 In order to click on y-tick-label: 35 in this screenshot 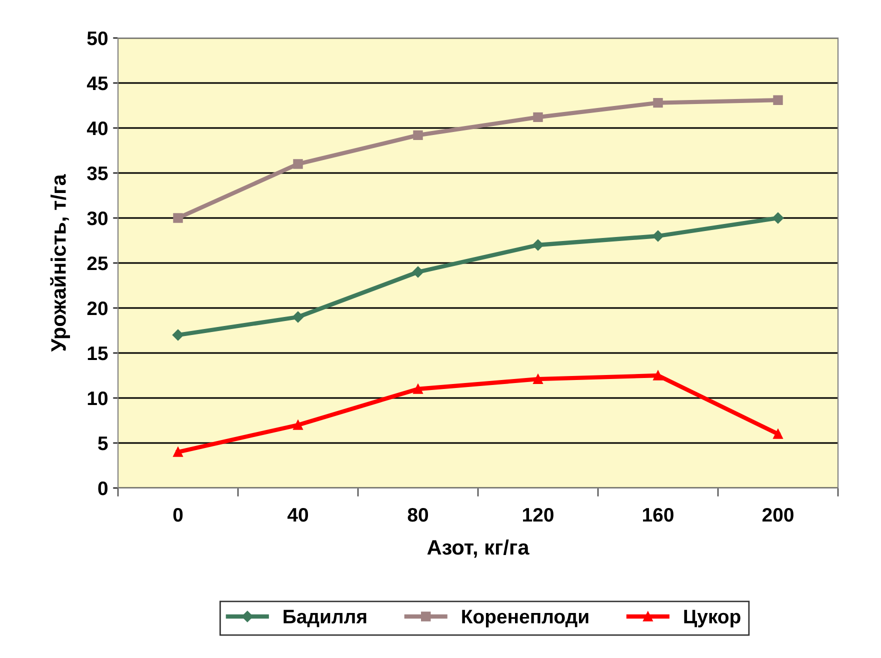, I will do `click(97, 173)`.